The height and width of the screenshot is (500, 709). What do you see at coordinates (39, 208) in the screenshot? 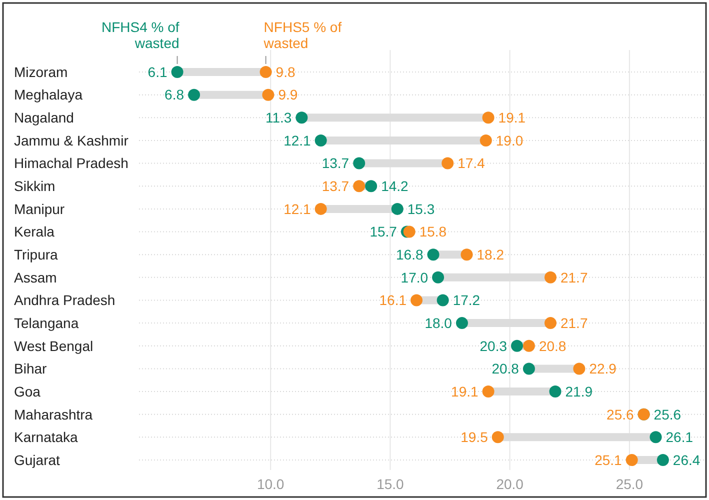
I see `y-tick-label: Manipur` at bounding box center [39, 208].